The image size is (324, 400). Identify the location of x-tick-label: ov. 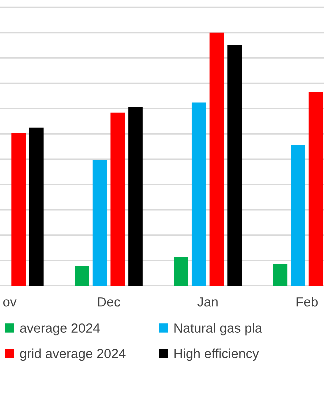
(10, 303).